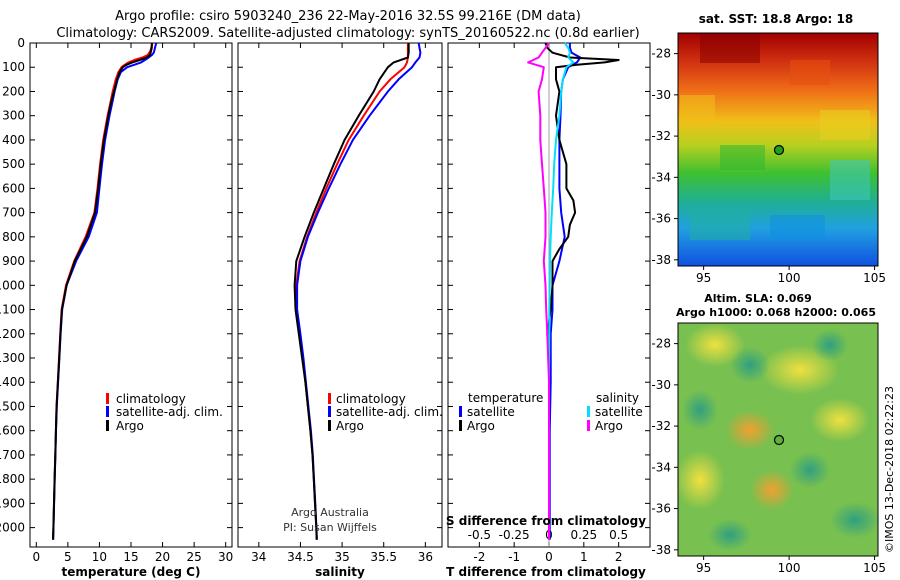 The image size is (900, 580). I want to click on x-tick-label: 20, so click(162, 557).